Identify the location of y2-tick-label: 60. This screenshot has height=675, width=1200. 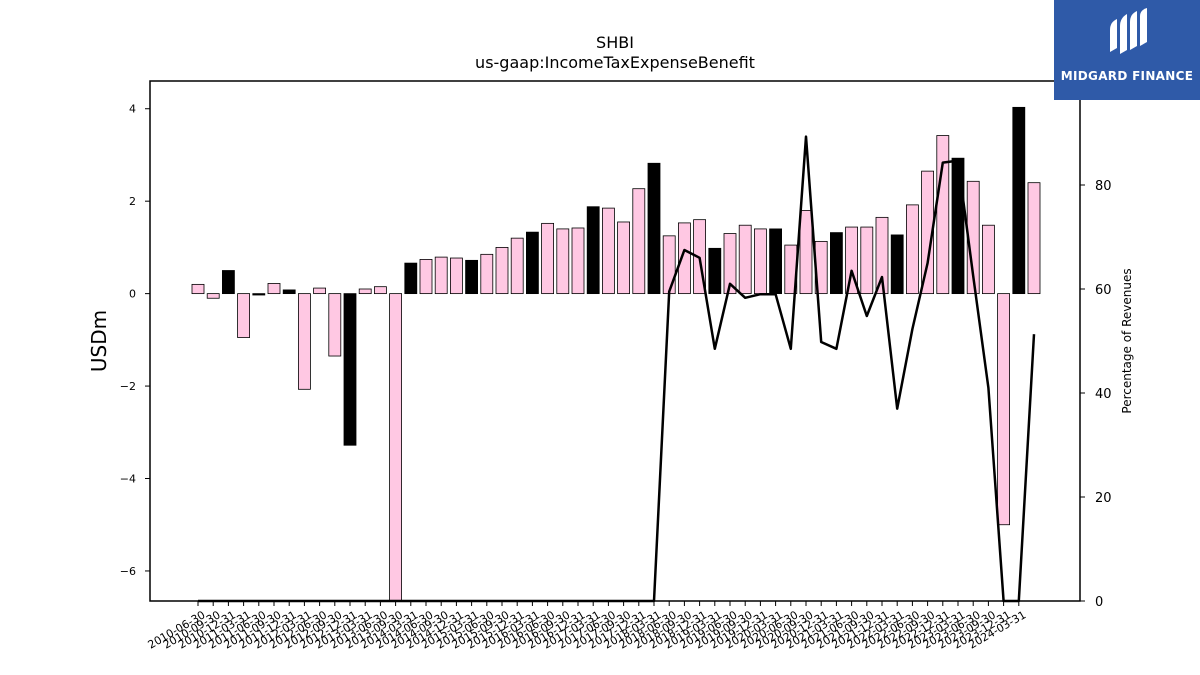
(1103, 290).